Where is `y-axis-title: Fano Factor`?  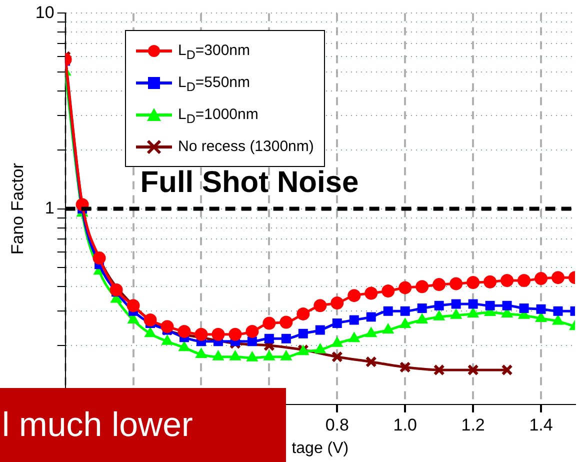 y-axis-title: Fano Factor is located at coordinates (17, 208).